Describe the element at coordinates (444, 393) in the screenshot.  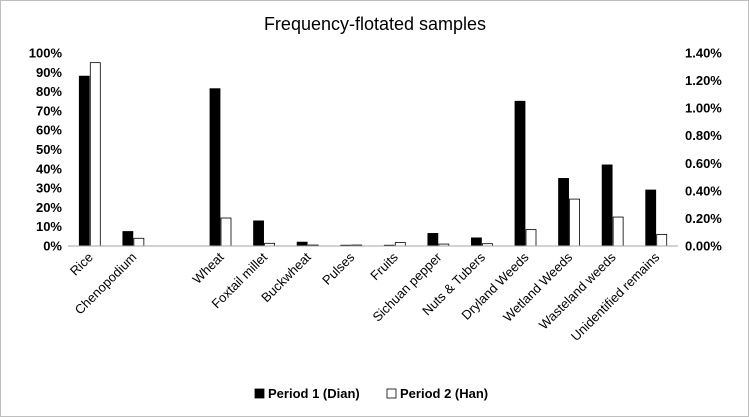
I see `legend-label-period-2: Period 2 (Han)` at that location.